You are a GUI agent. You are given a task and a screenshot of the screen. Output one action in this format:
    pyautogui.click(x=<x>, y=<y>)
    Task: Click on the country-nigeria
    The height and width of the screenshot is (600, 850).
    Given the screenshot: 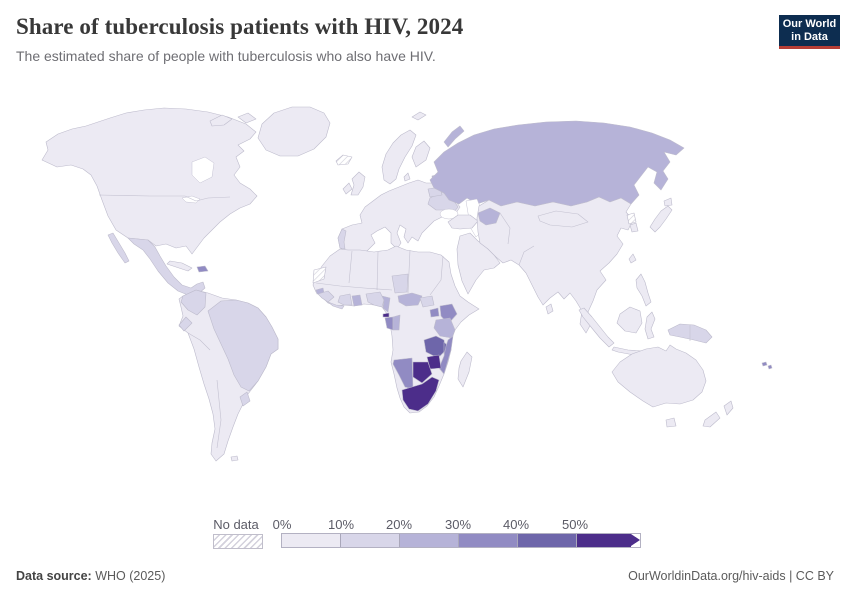 What is the action you would take?
    pyautogui.click(x=375, y=299)
    